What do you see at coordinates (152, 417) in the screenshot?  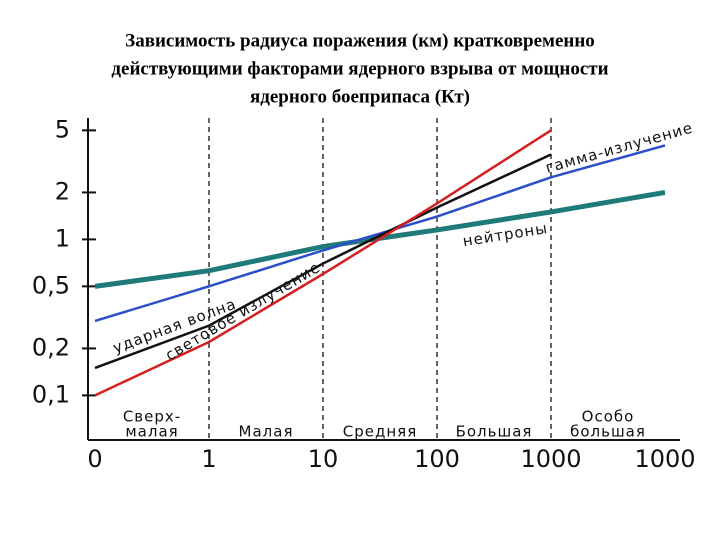 I see `band-label: Сверх-` at bounding box center [152, 417].